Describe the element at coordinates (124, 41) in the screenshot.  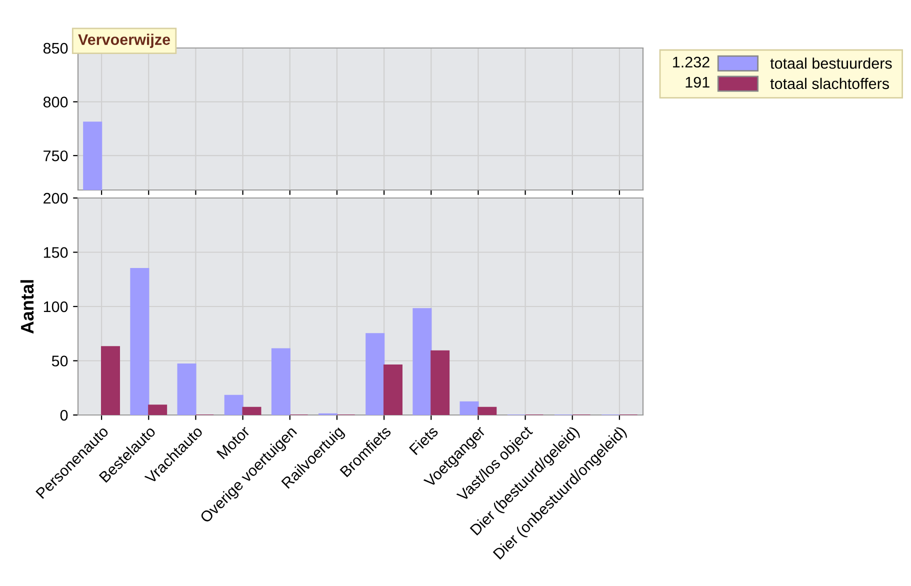
I see `chart-title: Vervoerwijze` at that location.